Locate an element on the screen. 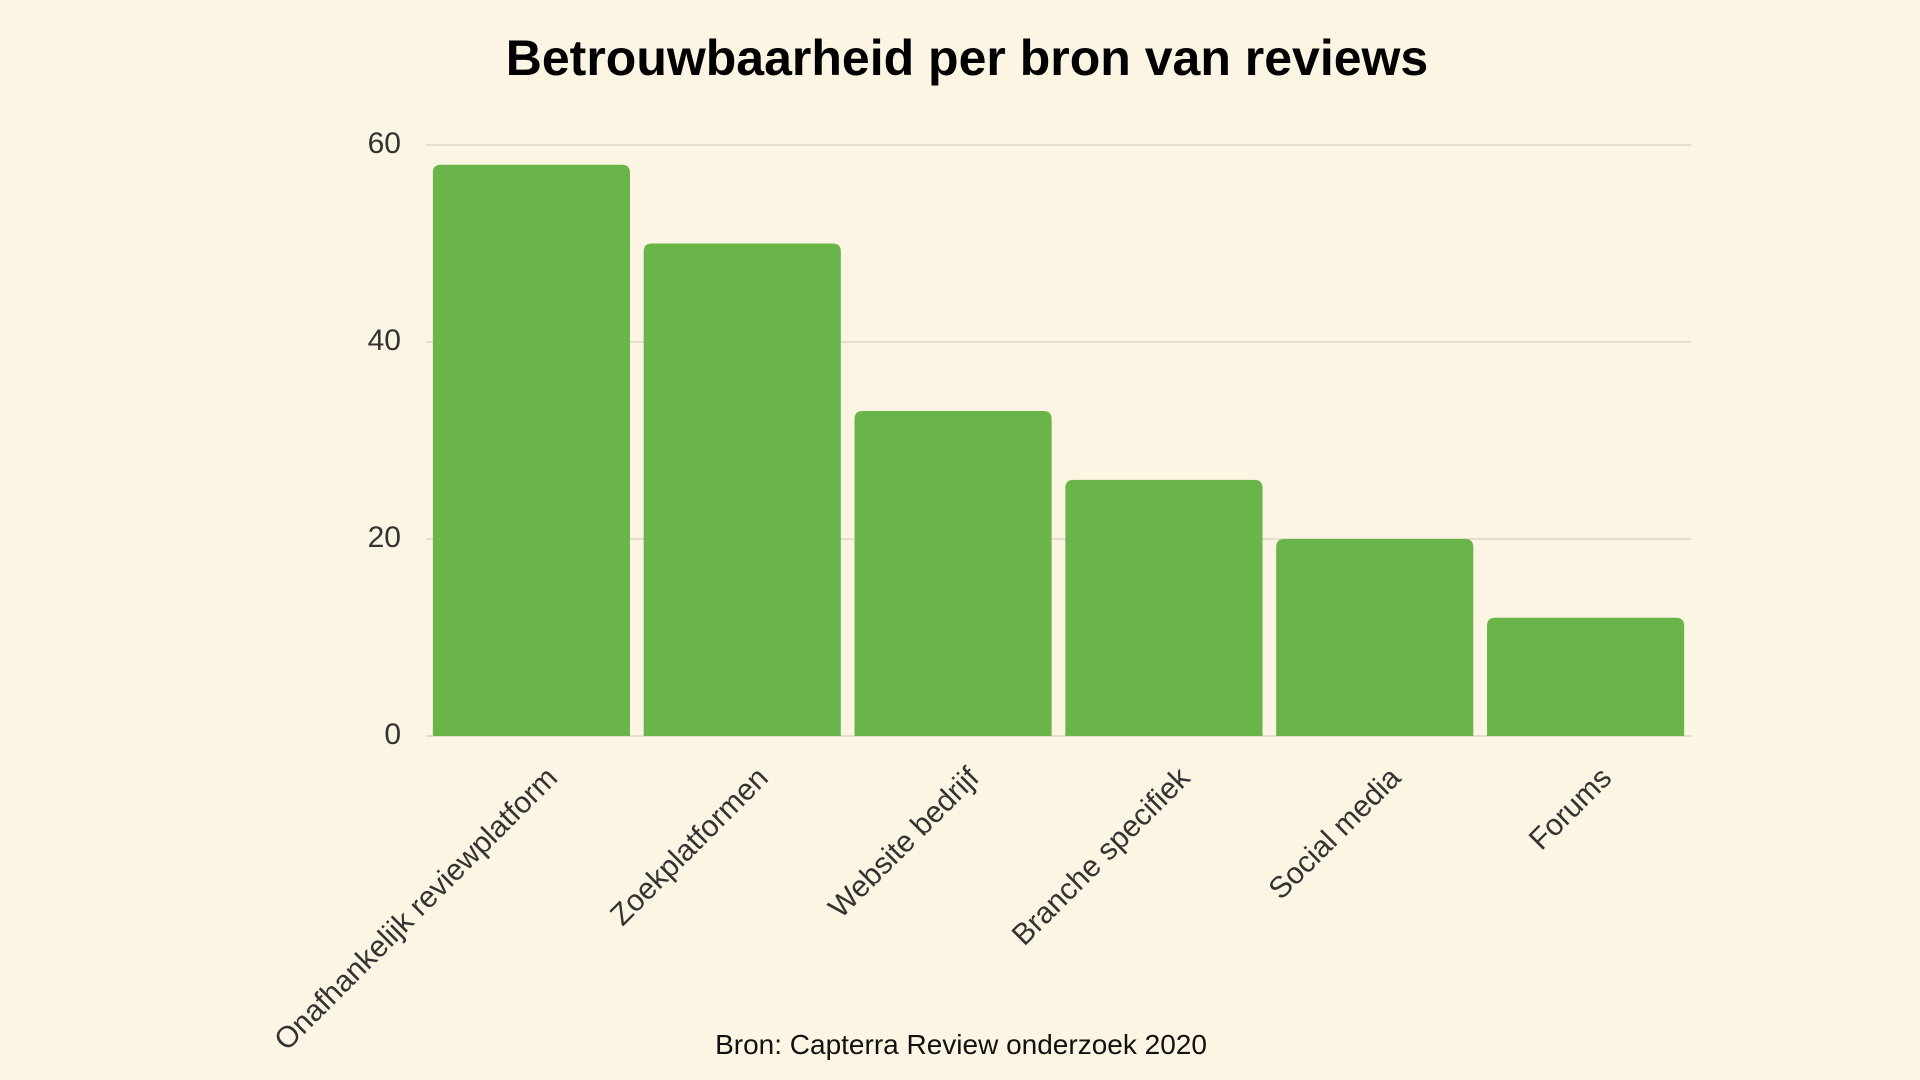  y-tick-label: 60 is located at coordinates (384, 143).